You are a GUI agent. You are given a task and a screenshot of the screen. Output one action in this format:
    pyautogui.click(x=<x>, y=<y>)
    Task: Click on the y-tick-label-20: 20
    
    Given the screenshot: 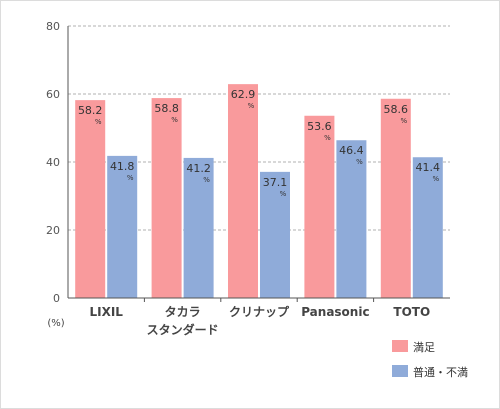 What is the action you would take?
    pyautogui.click(x=53, y=230)
    